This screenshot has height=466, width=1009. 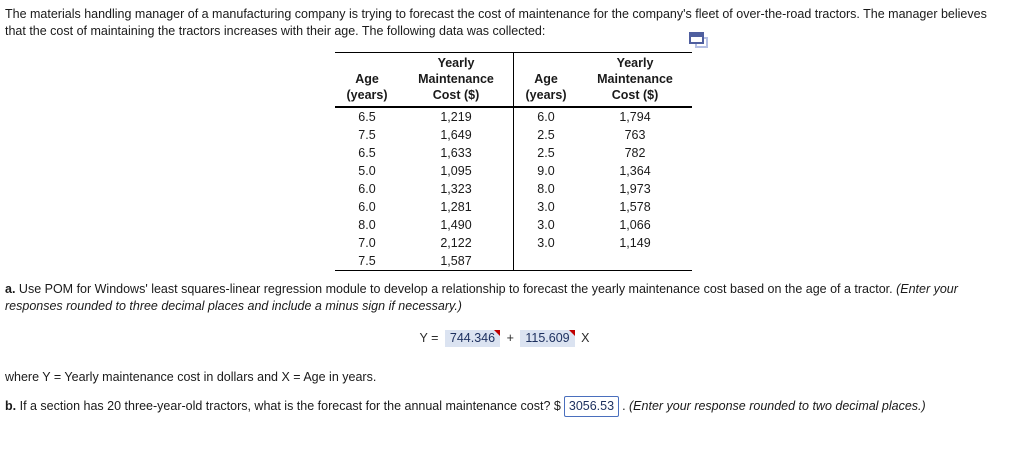 I want to click on equation-variable: X, so click(x=585, y=338).